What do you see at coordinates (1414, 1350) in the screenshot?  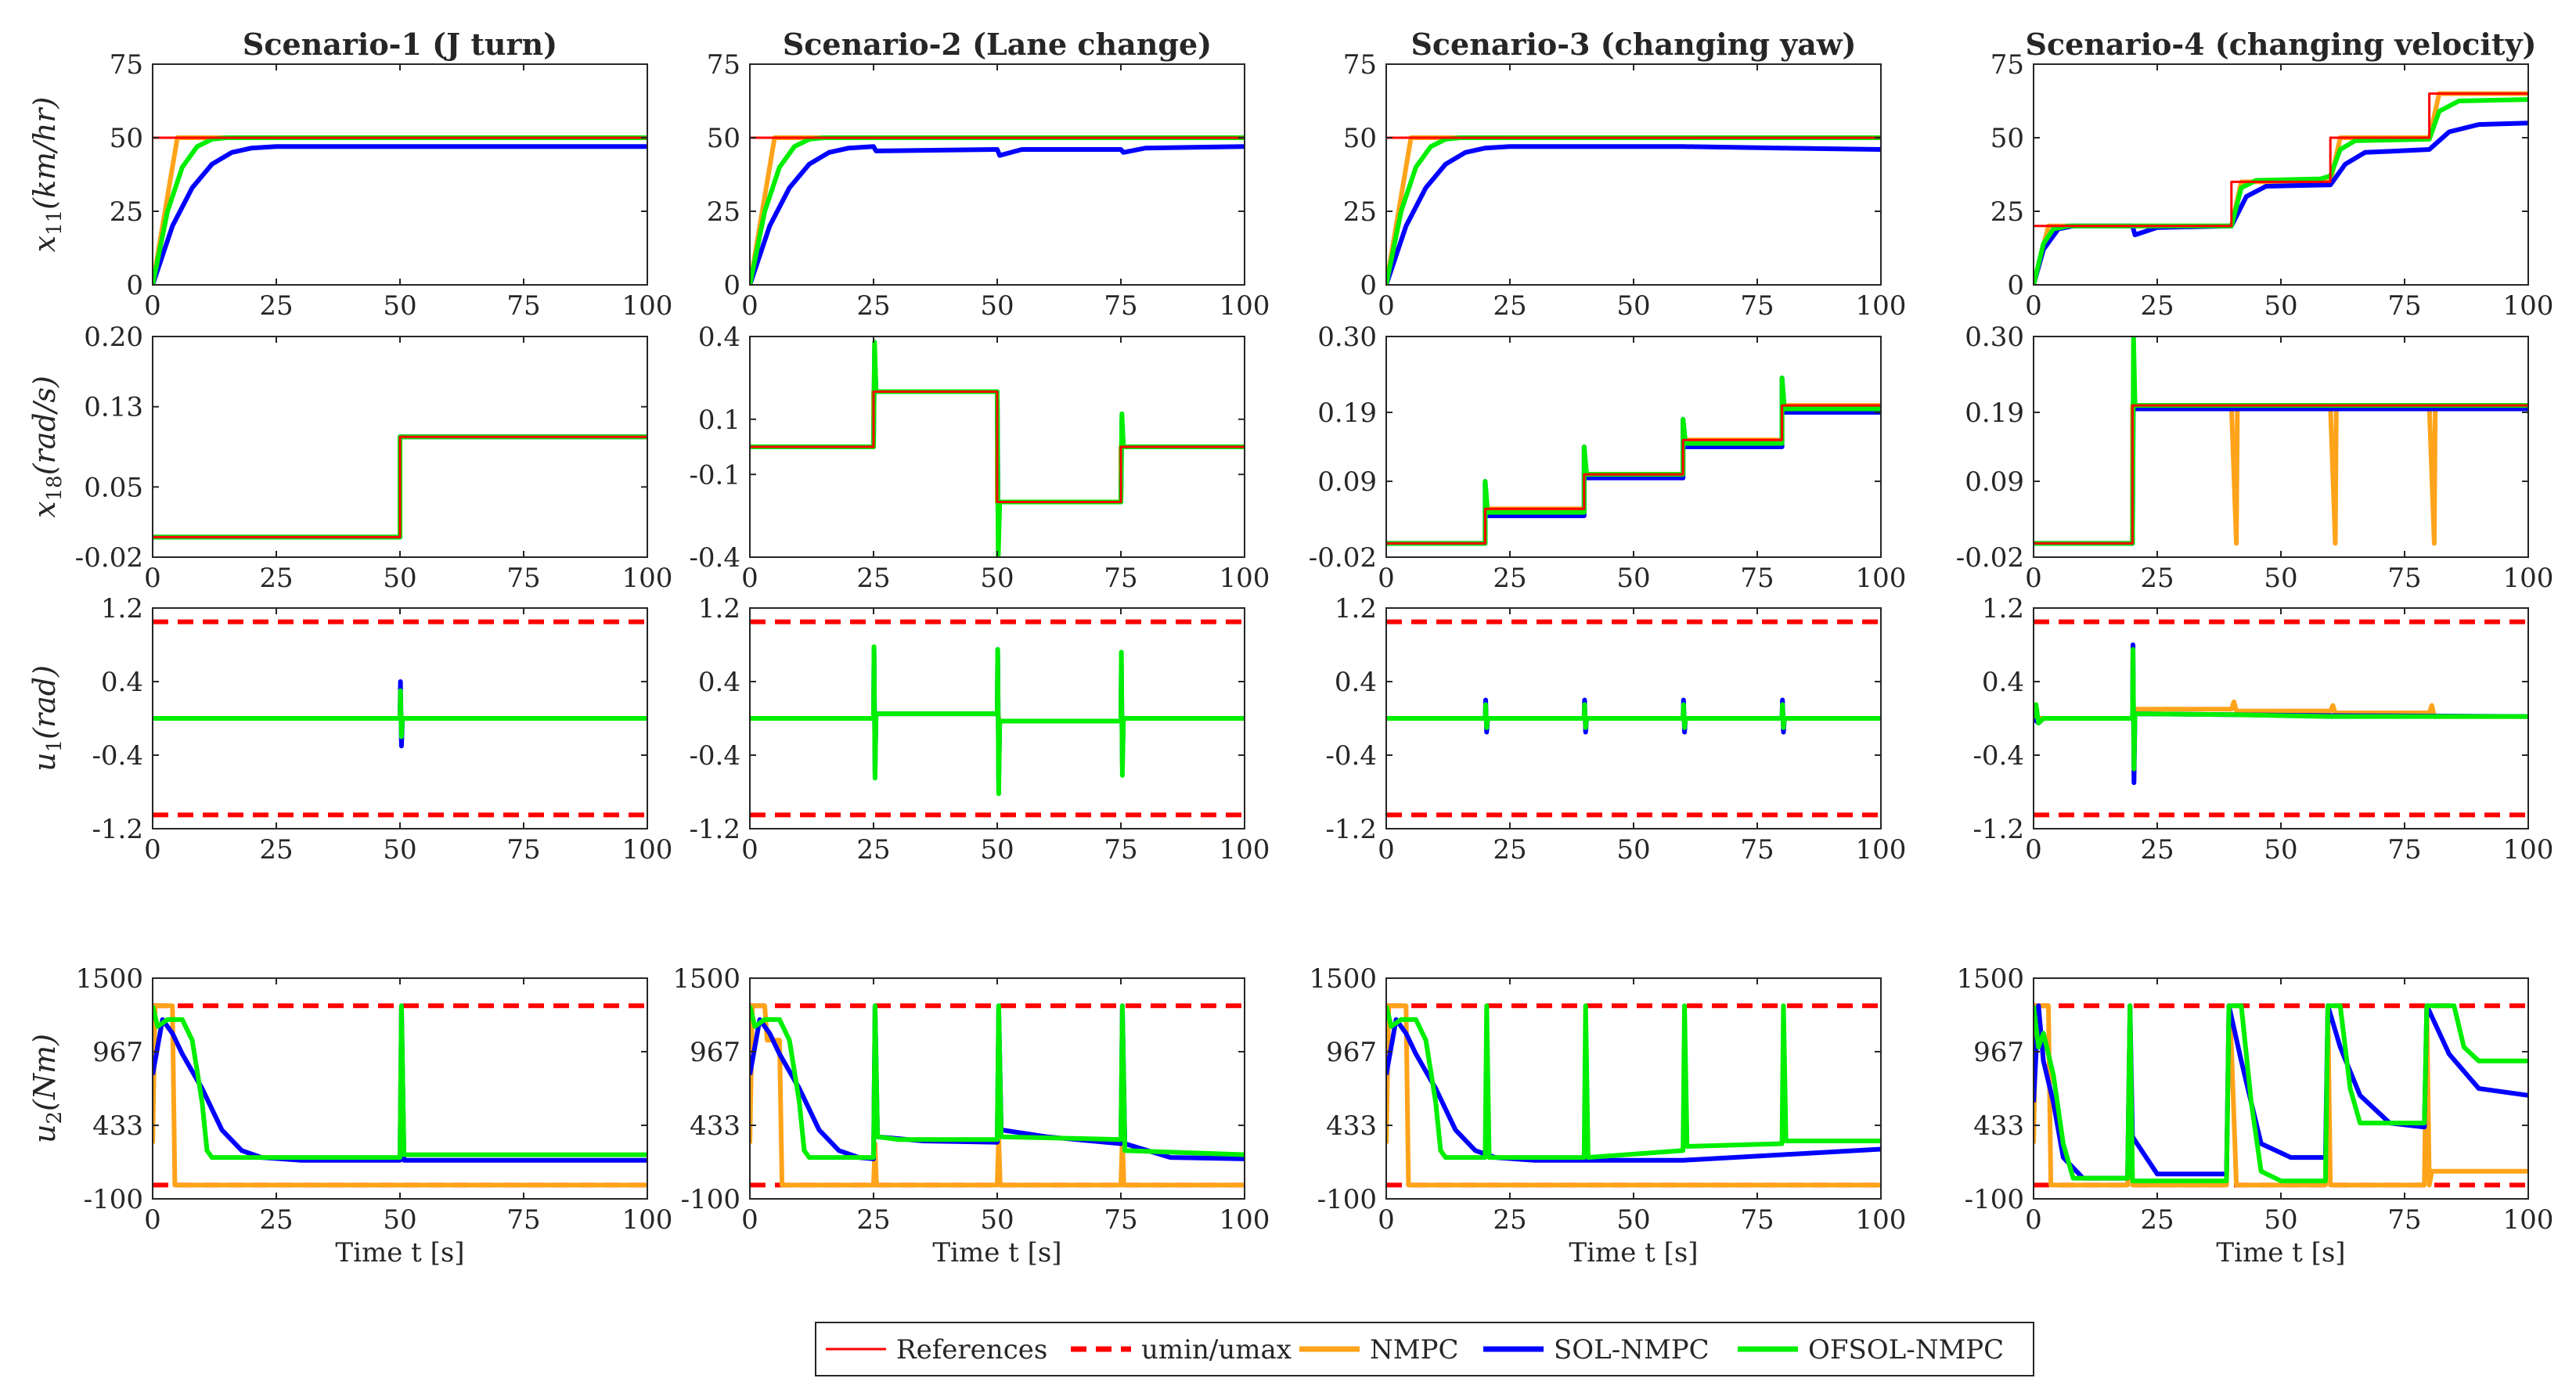 I see `legend-label-nmpc: NMPC` at bounding box center [1414, 1350].